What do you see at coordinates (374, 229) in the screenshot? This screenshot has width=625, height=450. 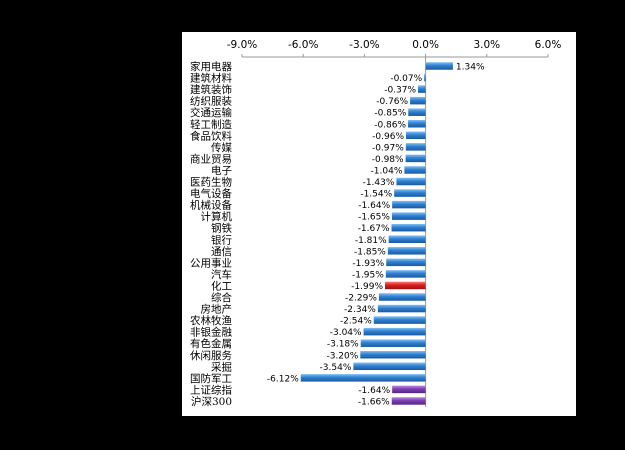 I see `data-label: -1.67%` at bounding box center [374, 229].